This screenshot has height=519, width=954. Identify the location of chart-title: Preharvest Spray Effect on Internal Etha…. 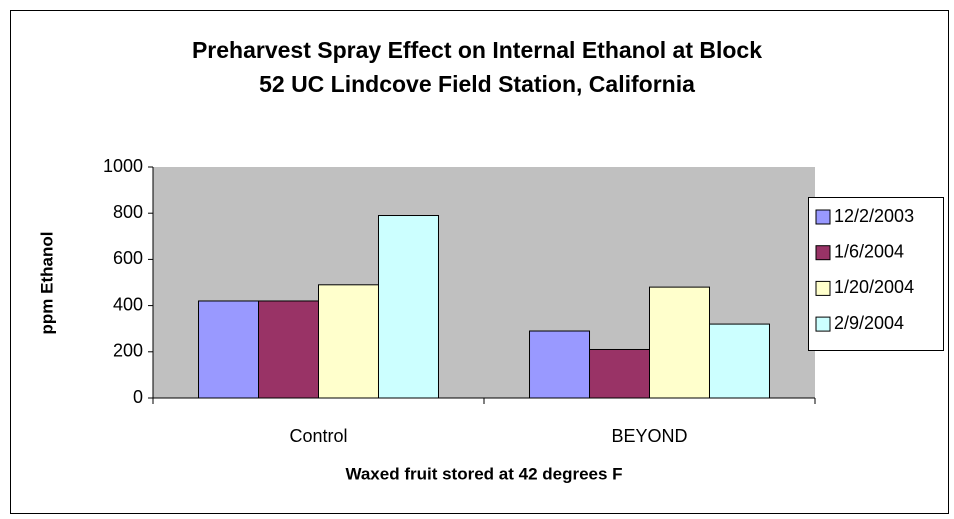
(477, 50).